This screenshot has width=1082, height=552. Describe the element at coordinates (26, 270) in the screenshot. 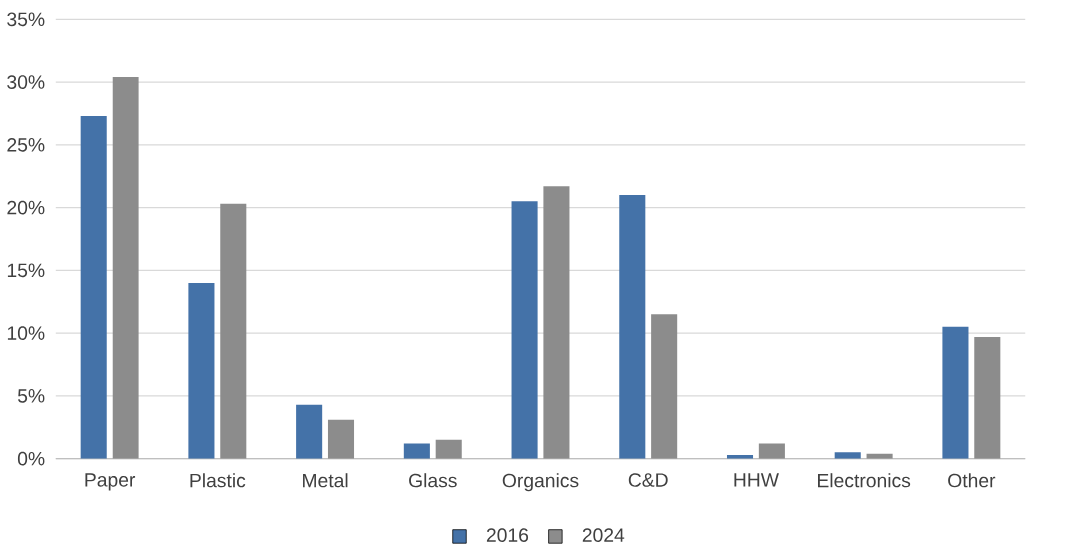

I see `y-tick-label: 15%` at that location.